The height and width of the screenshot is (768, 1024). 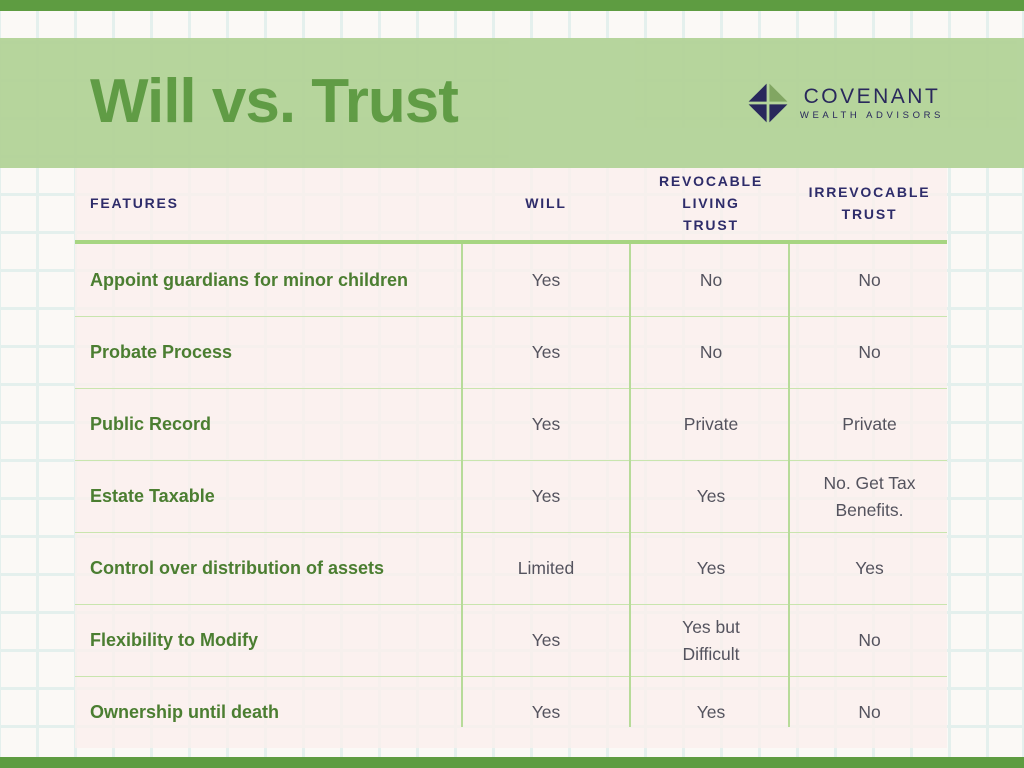 I want to click on top-accent-bar, so click(x=512, y=5).